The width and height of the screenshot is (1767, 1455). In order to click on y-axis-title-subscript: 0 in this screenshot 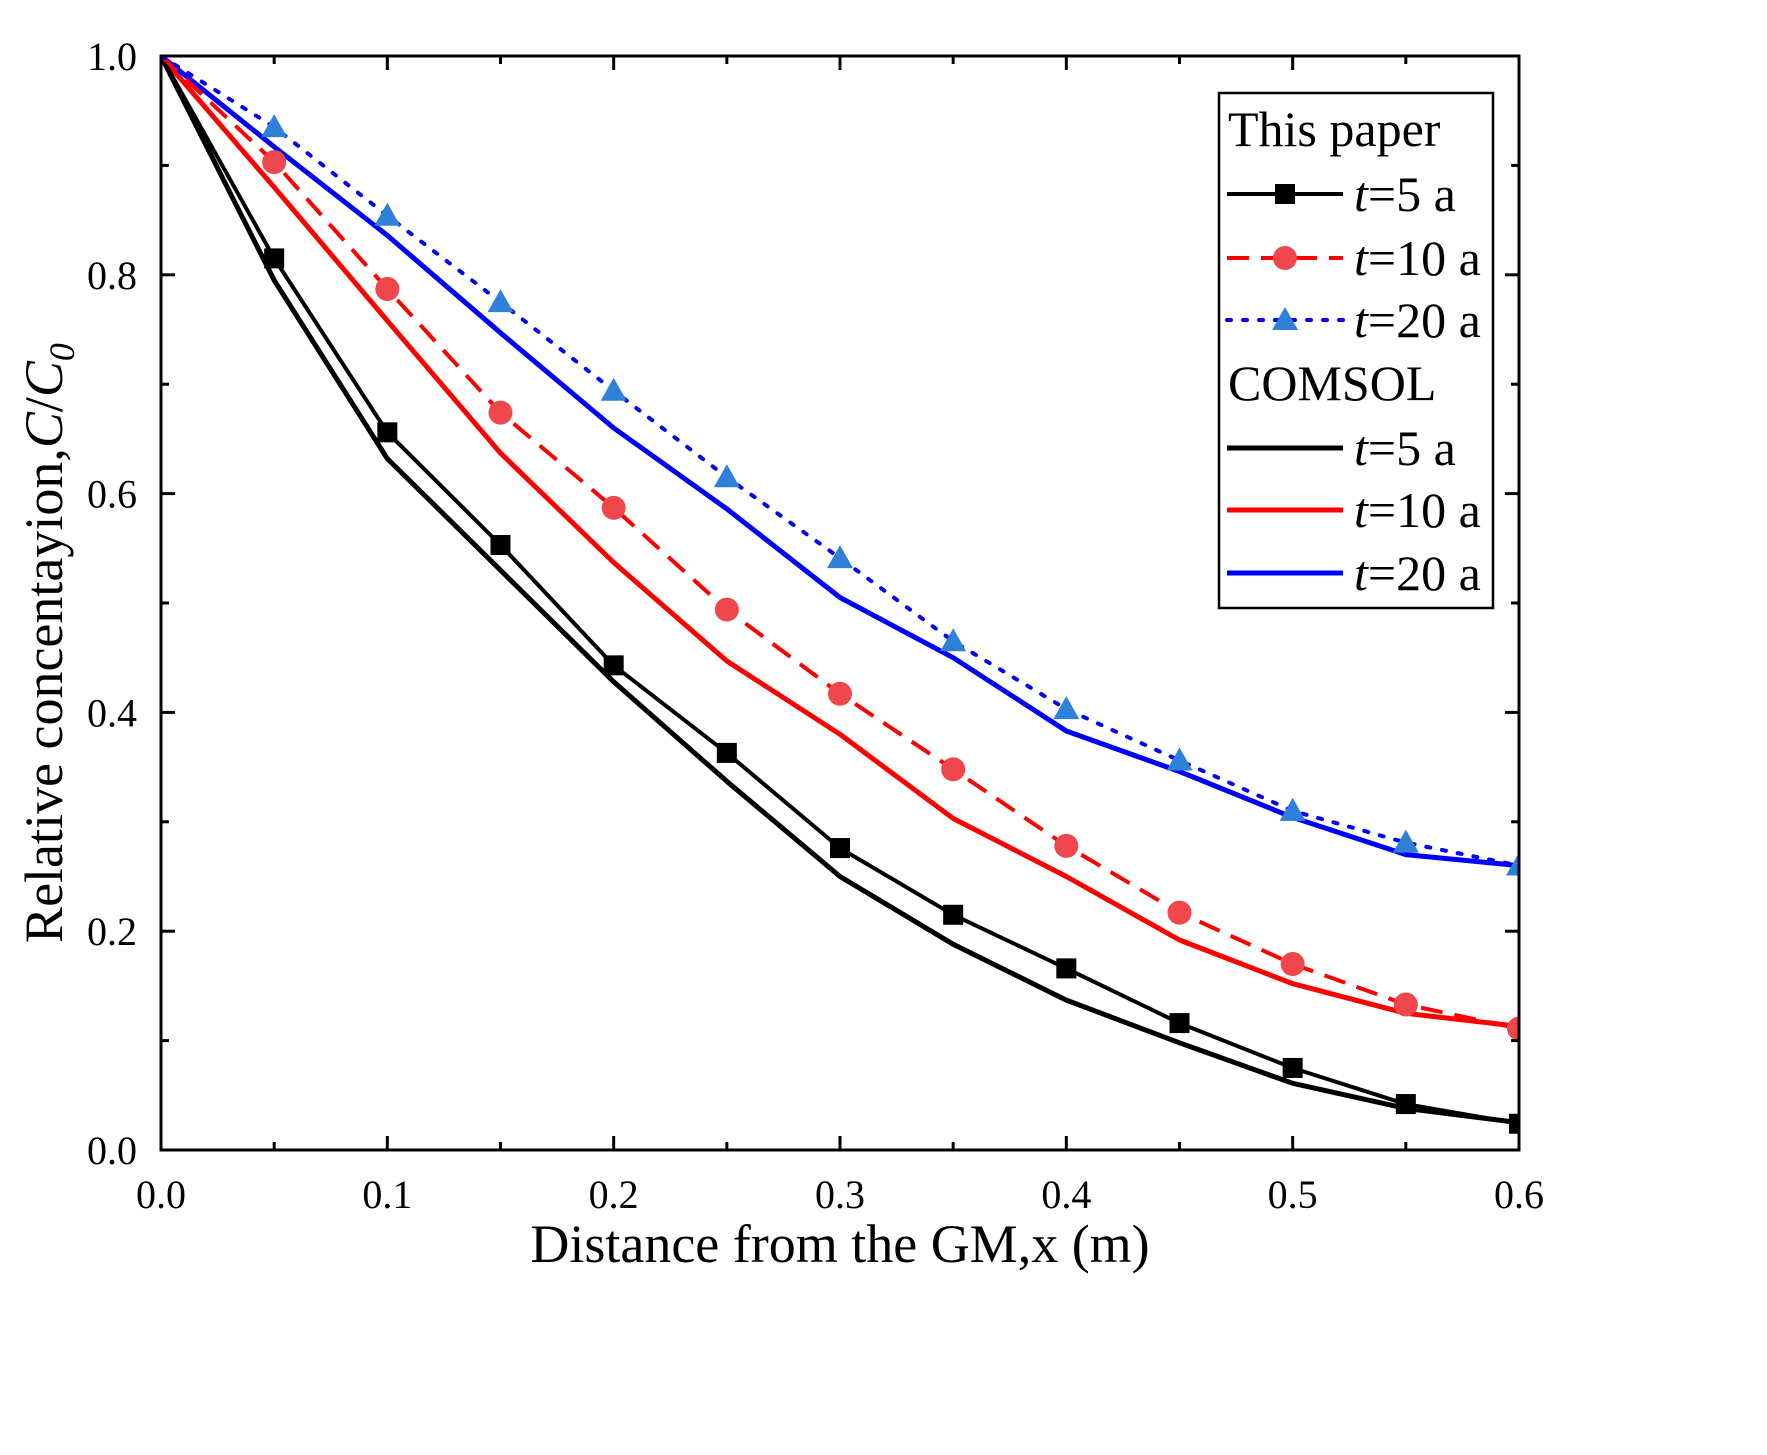, I will do `click(62, 352)`.